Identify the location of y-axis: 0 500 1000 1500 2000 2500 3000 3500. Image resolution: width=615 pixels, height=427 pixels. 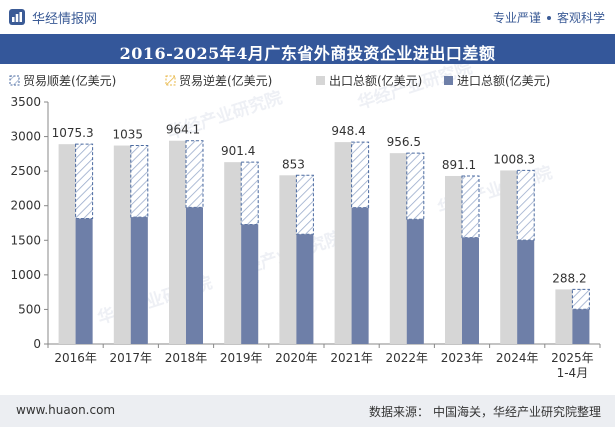
(29, 223).